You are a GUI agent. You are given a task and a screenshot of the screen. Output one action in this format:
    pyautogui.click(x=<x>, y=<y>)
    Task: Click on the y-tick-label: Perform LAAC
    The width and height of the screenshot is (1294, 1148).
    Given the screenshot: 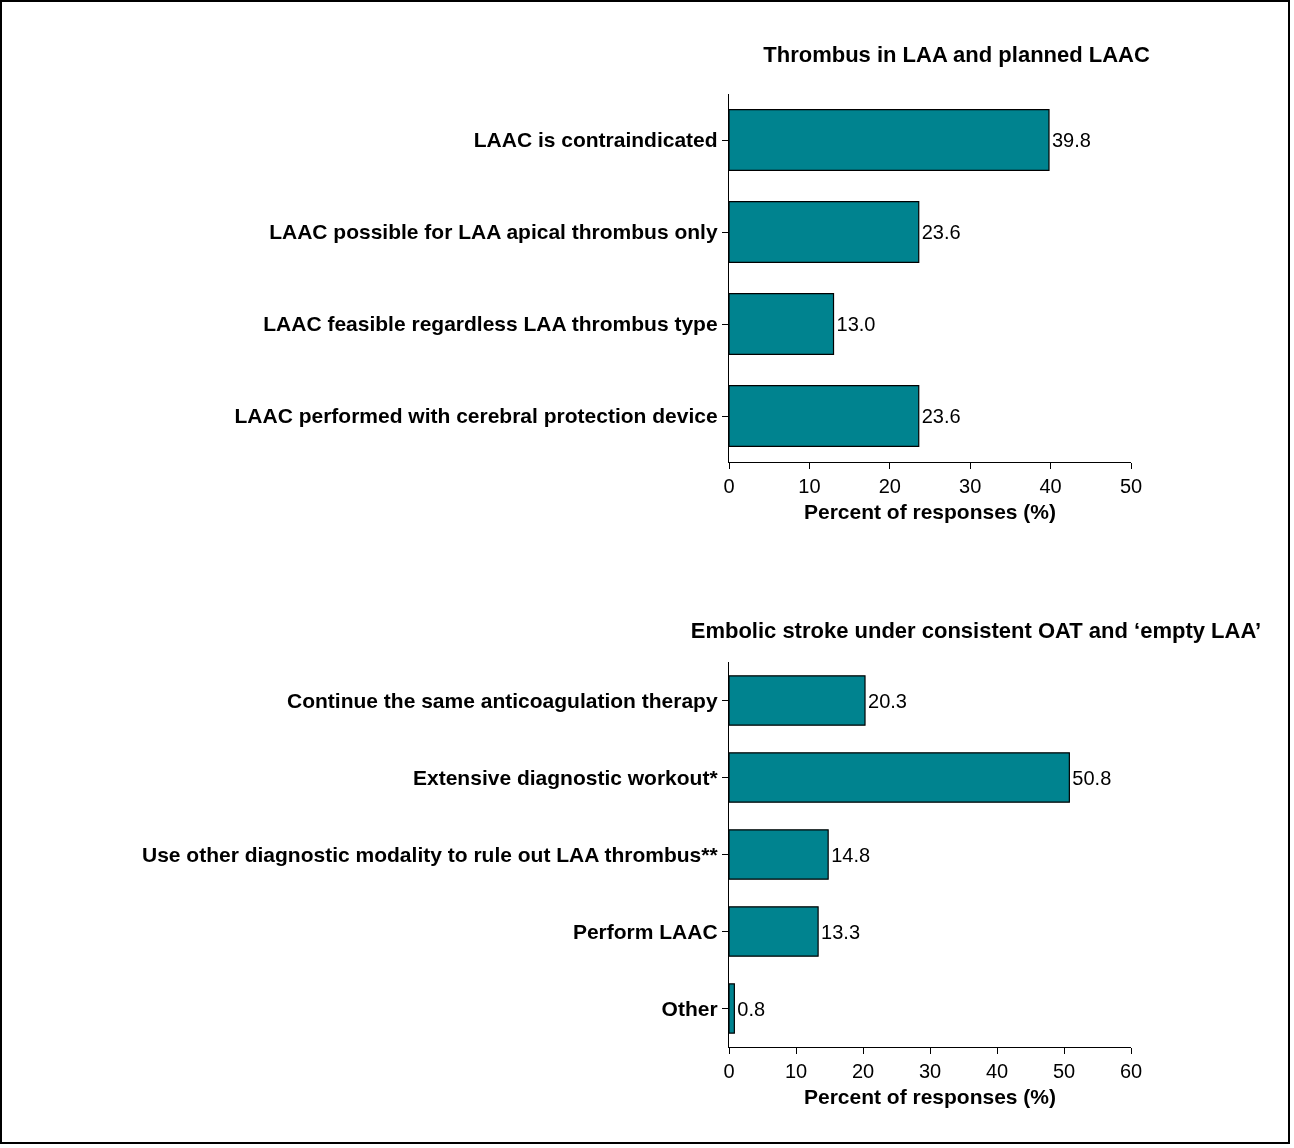 What is the action you would take?
    pyautogui.click(x=645, y=931)
    